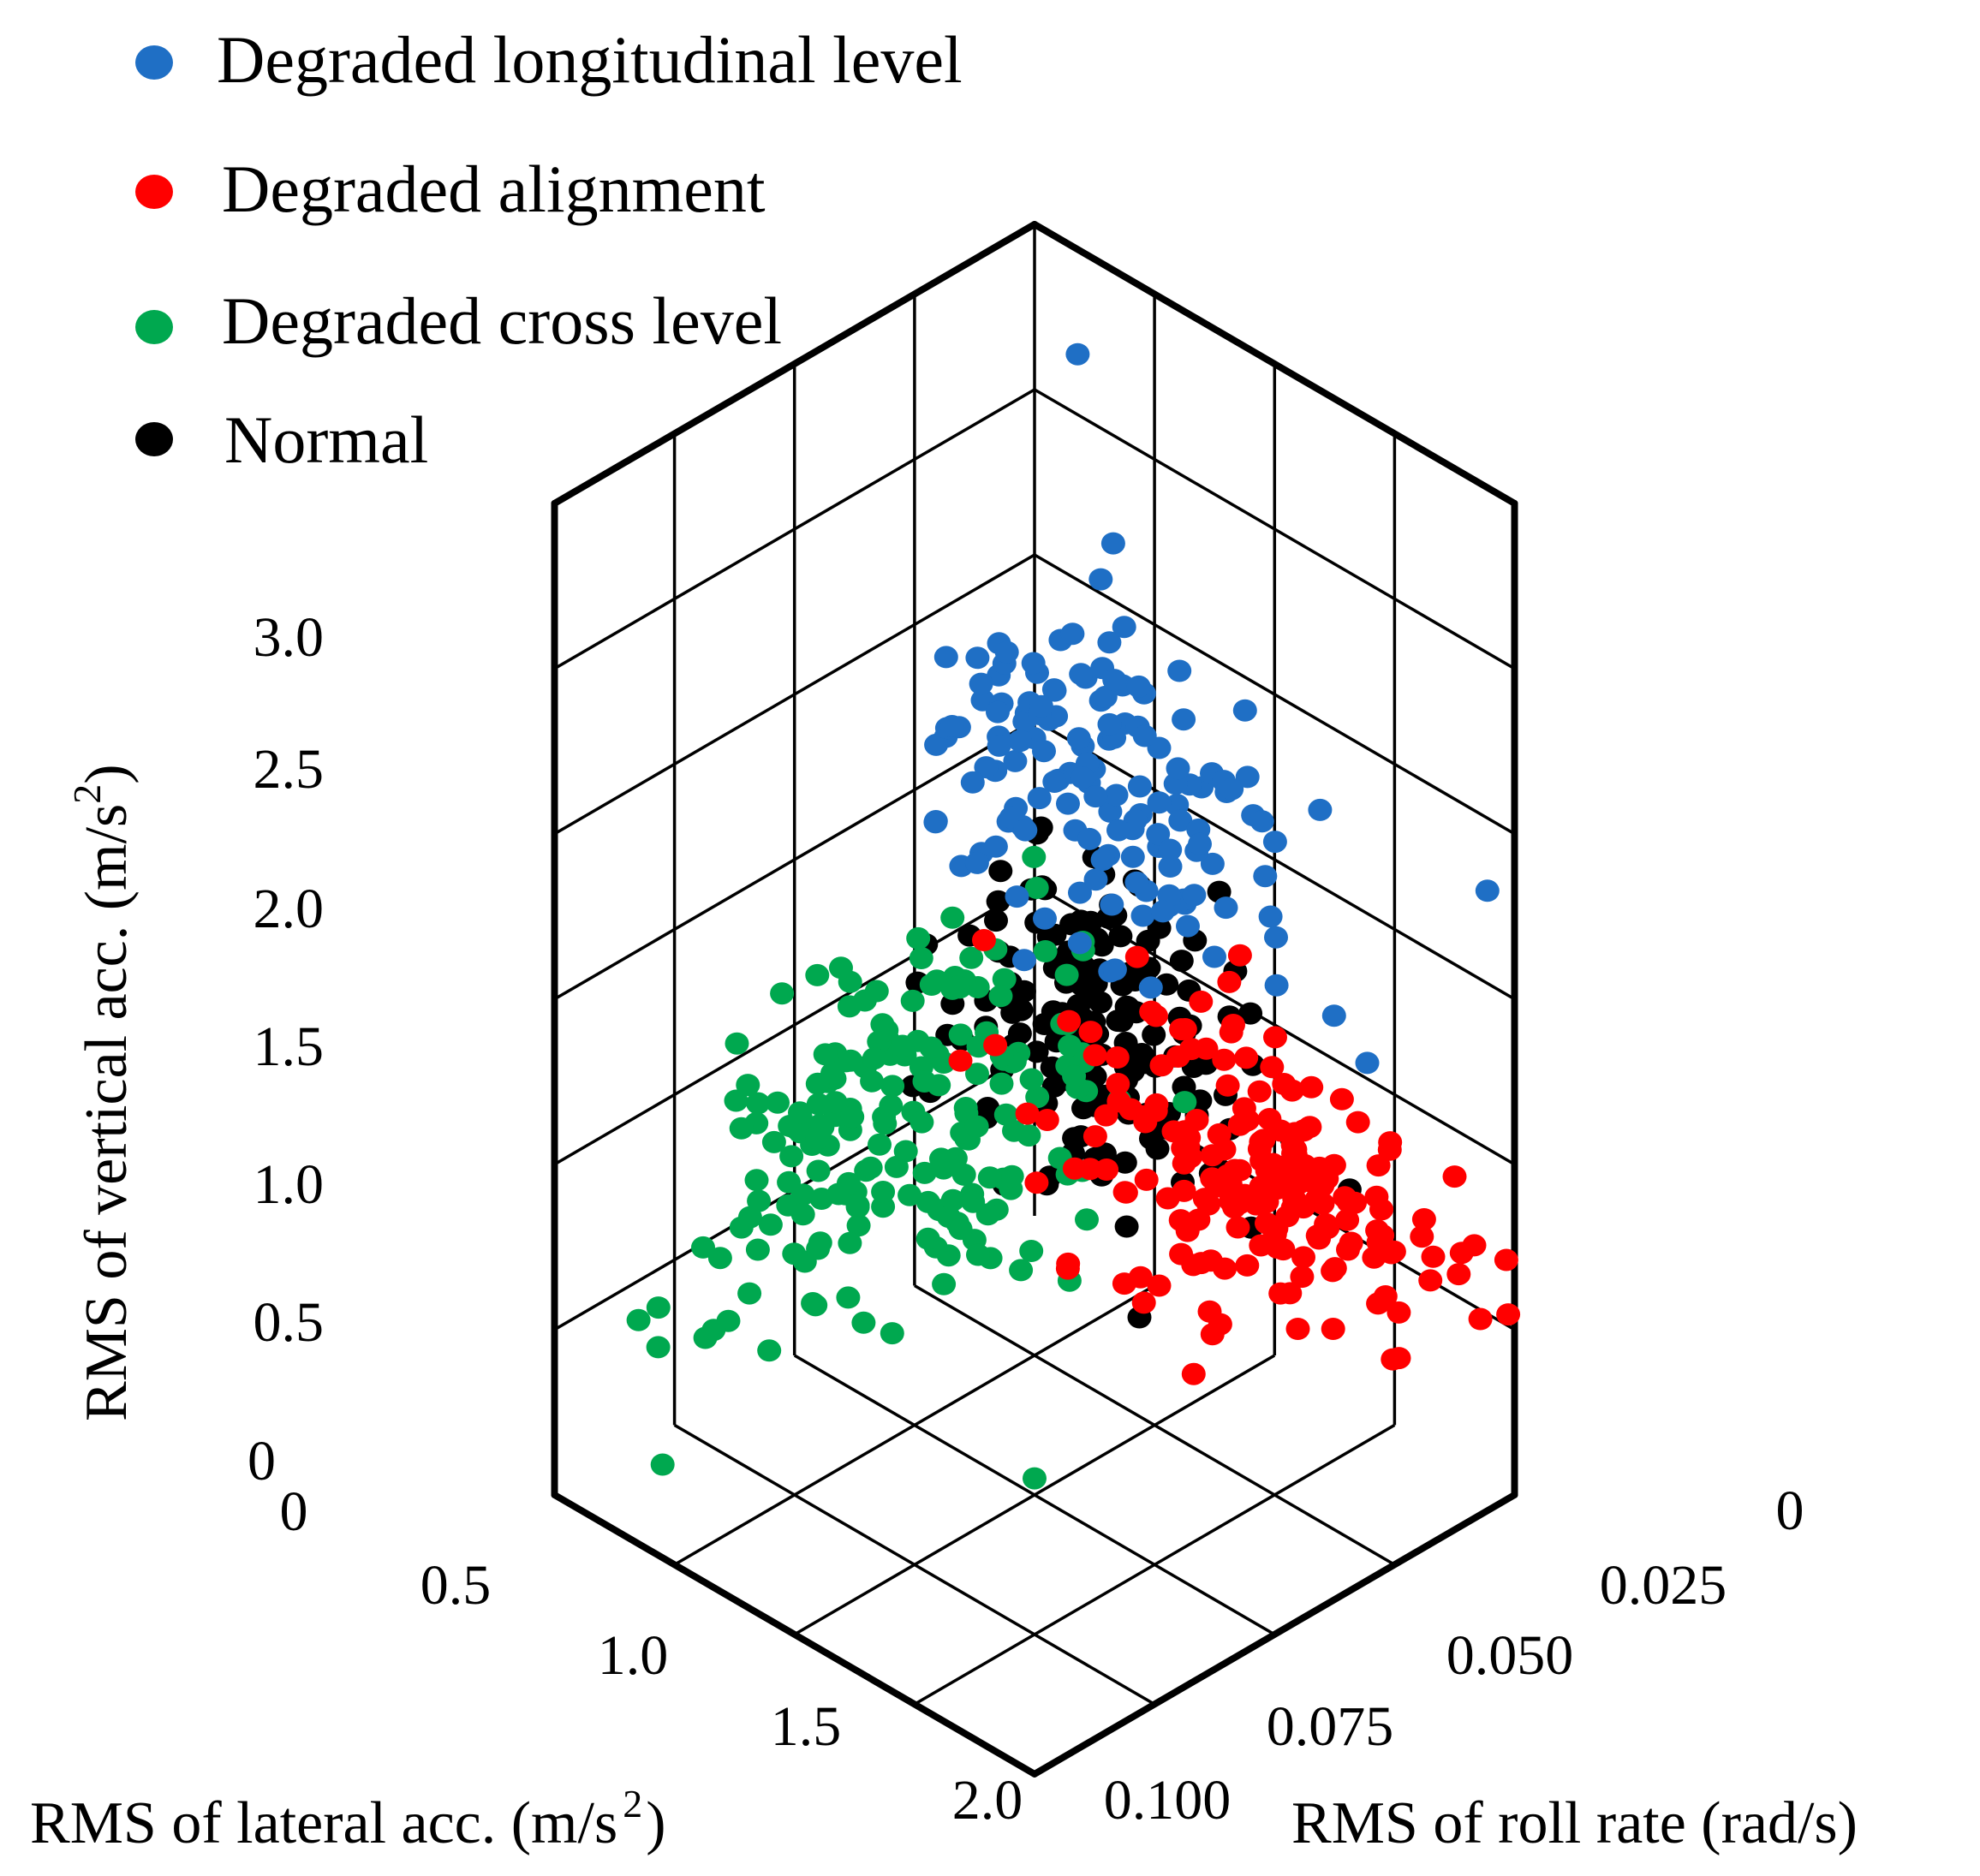  I want to click on legend-item-normal: Normal, so click(281, 440).